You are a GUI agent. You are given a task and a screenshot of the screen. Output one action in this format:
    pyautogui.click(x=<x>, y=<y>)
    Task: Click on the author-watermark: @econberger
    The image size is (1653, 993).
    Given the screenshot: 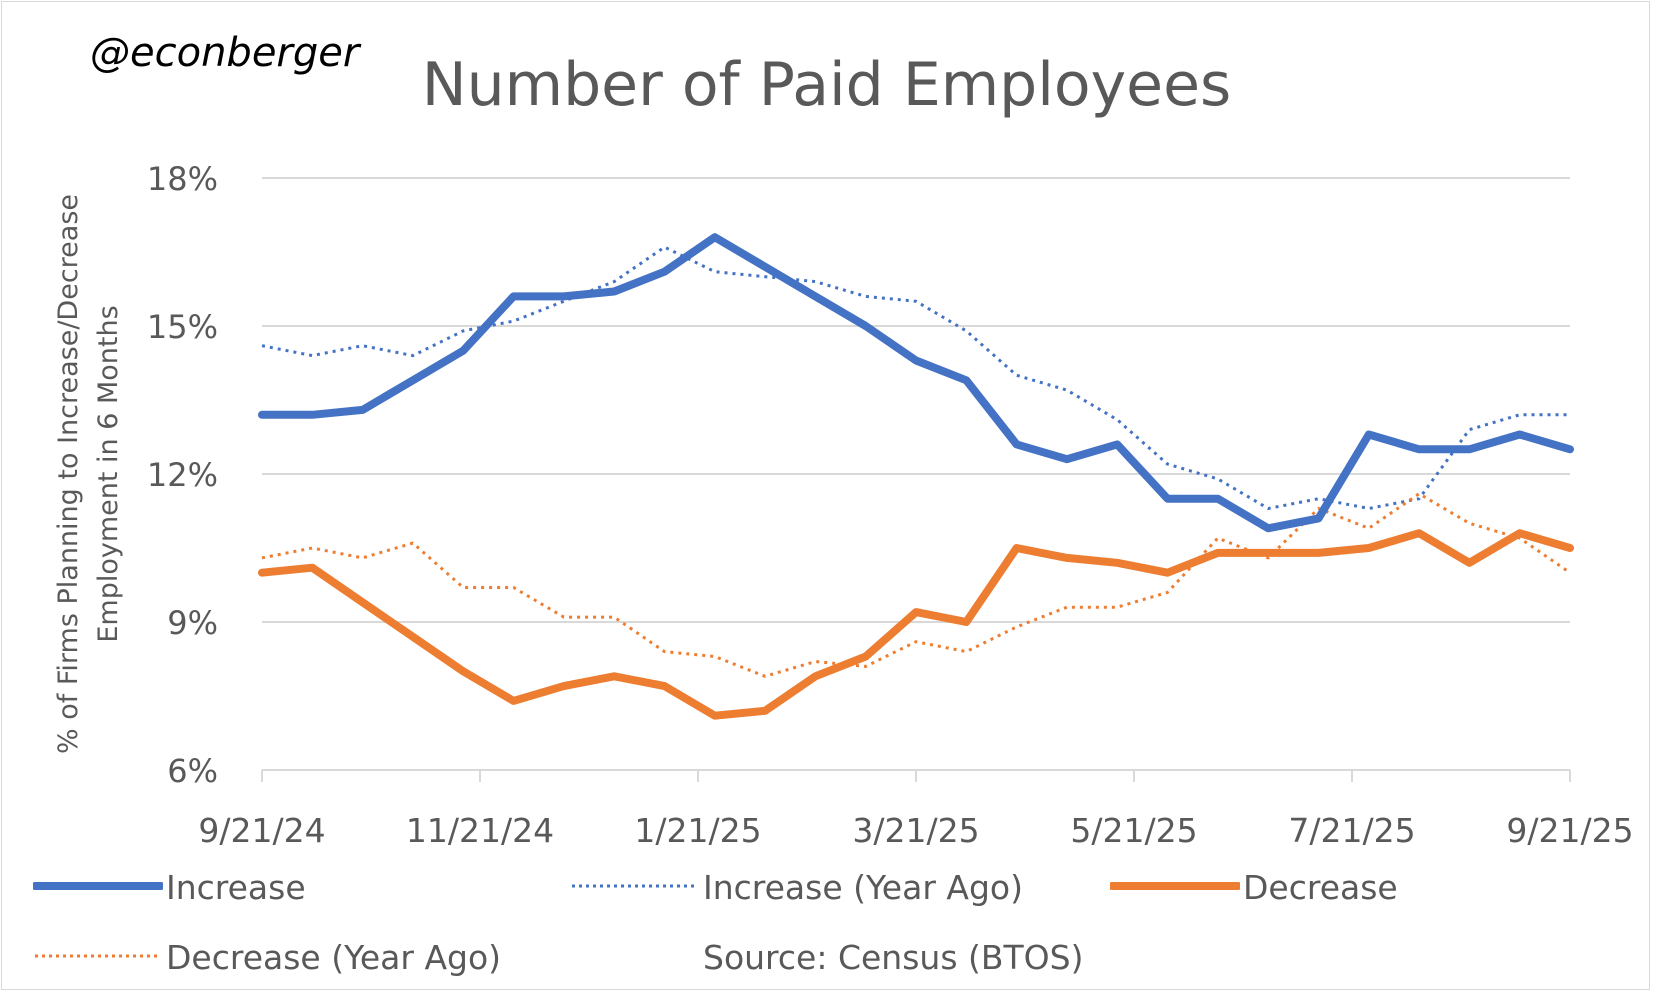 What is the action you would take?
    pyautogui.click(x=225, y=53)
    